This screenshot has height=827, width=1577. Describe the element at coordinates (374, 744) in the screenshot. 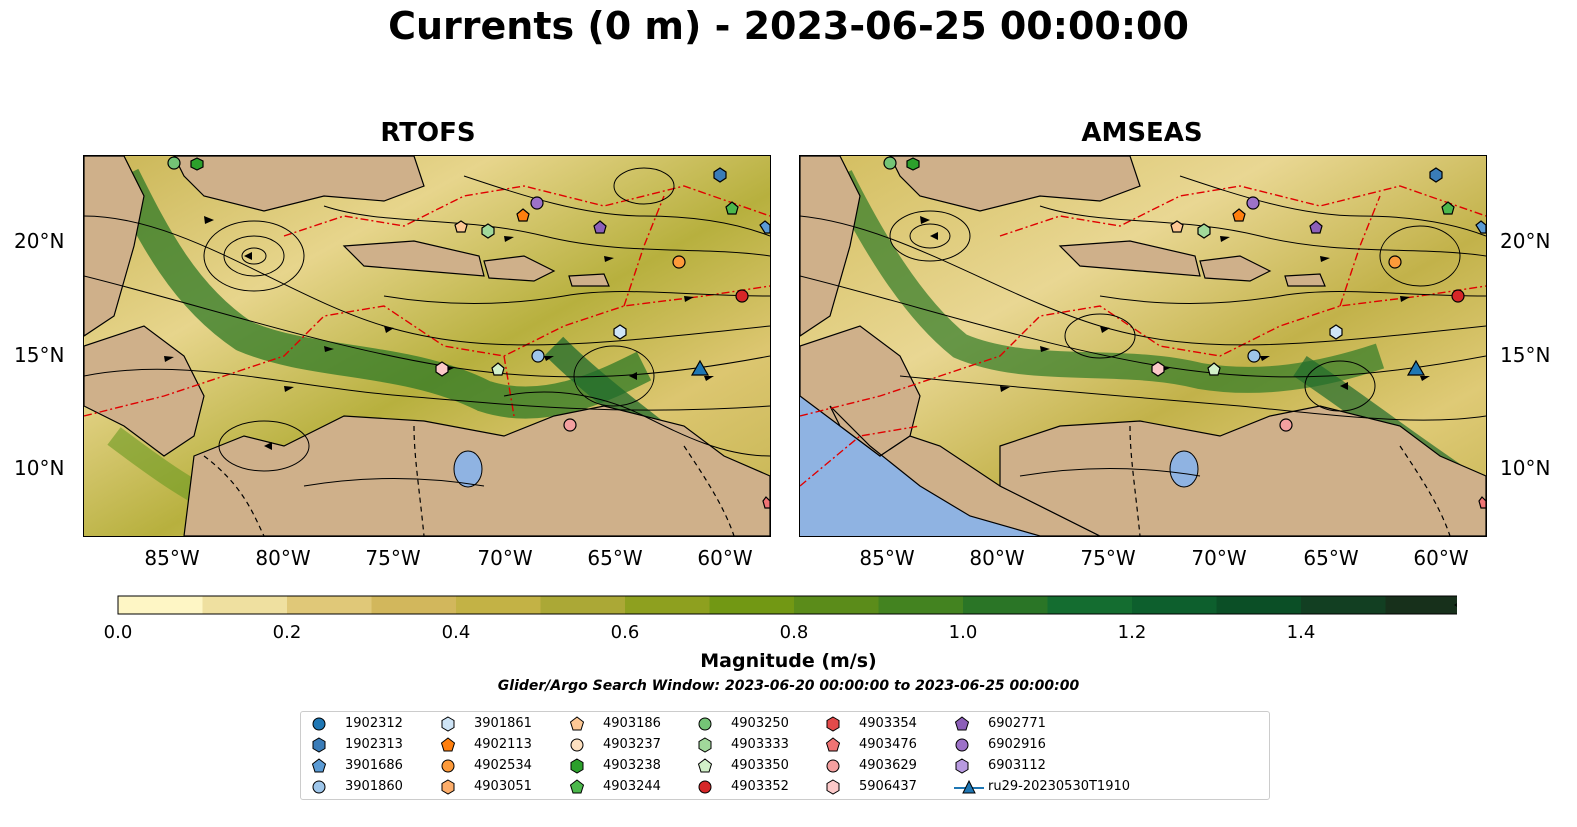

I see `legend-label: 1902313` at that location.